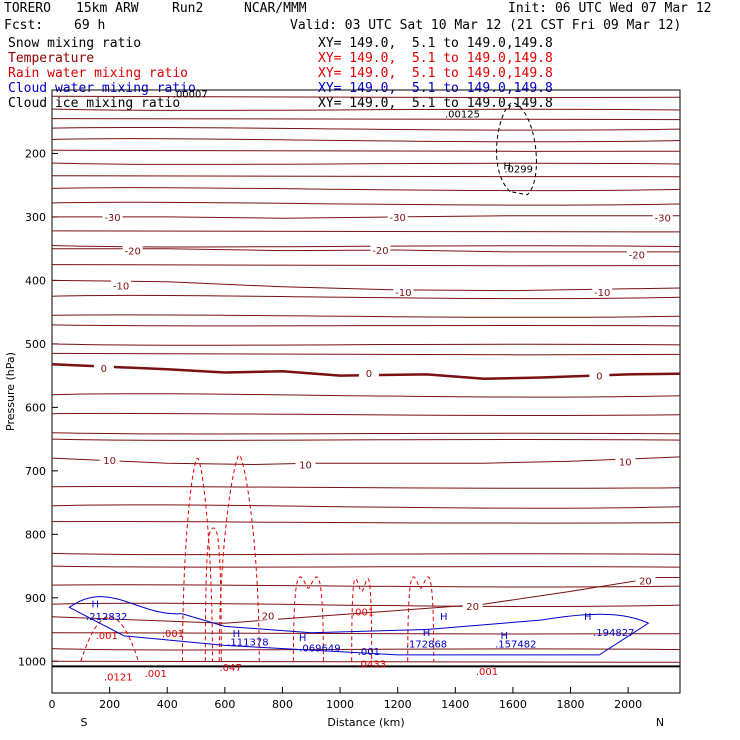 The height and width of the screenshot is (740, 740). Describe the element at coordinates (106, 617) in the screenshot. I see `cloud-water-label: .212832` at that location.